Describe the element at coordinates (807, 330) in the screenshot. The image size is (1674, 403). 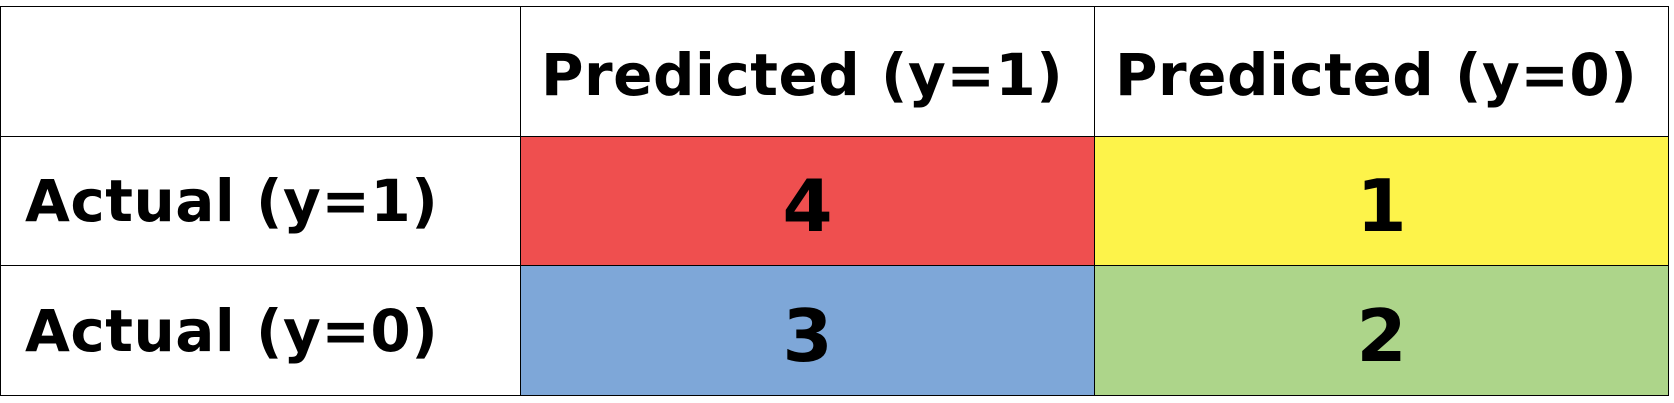
I see `cell-false-positive: 3` at that location.